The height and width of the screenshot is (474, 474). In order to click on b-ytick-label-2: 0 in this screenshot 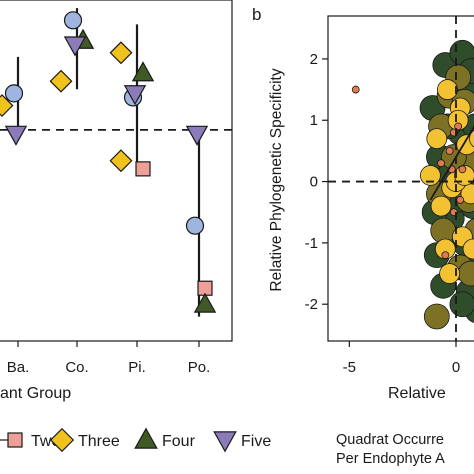, I will do `click(314, 182)`.